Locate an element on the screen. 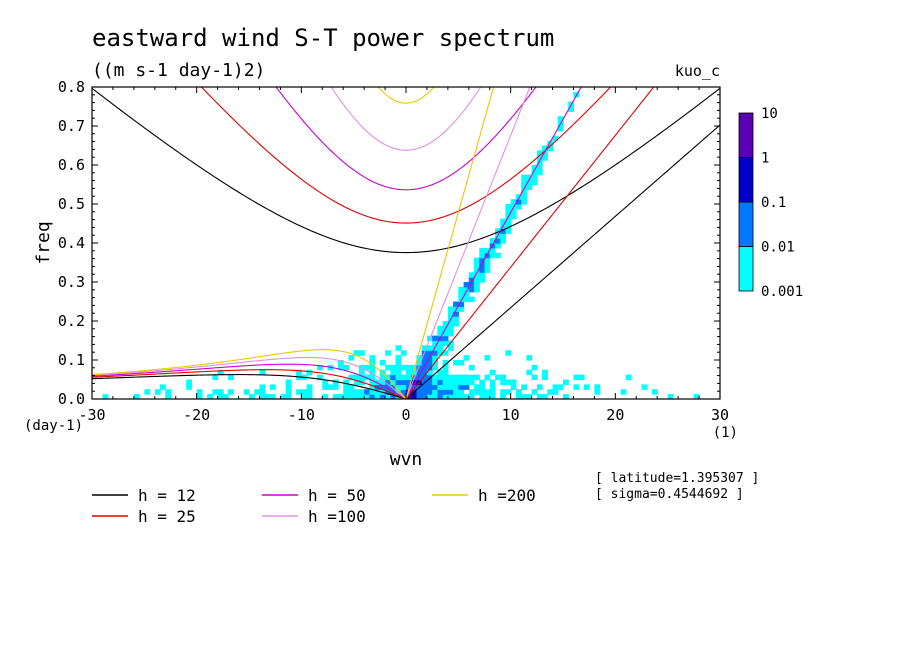 This screenshot has height=654, width=904. x-tick-label: 20 is located at coordinates (615, 415).